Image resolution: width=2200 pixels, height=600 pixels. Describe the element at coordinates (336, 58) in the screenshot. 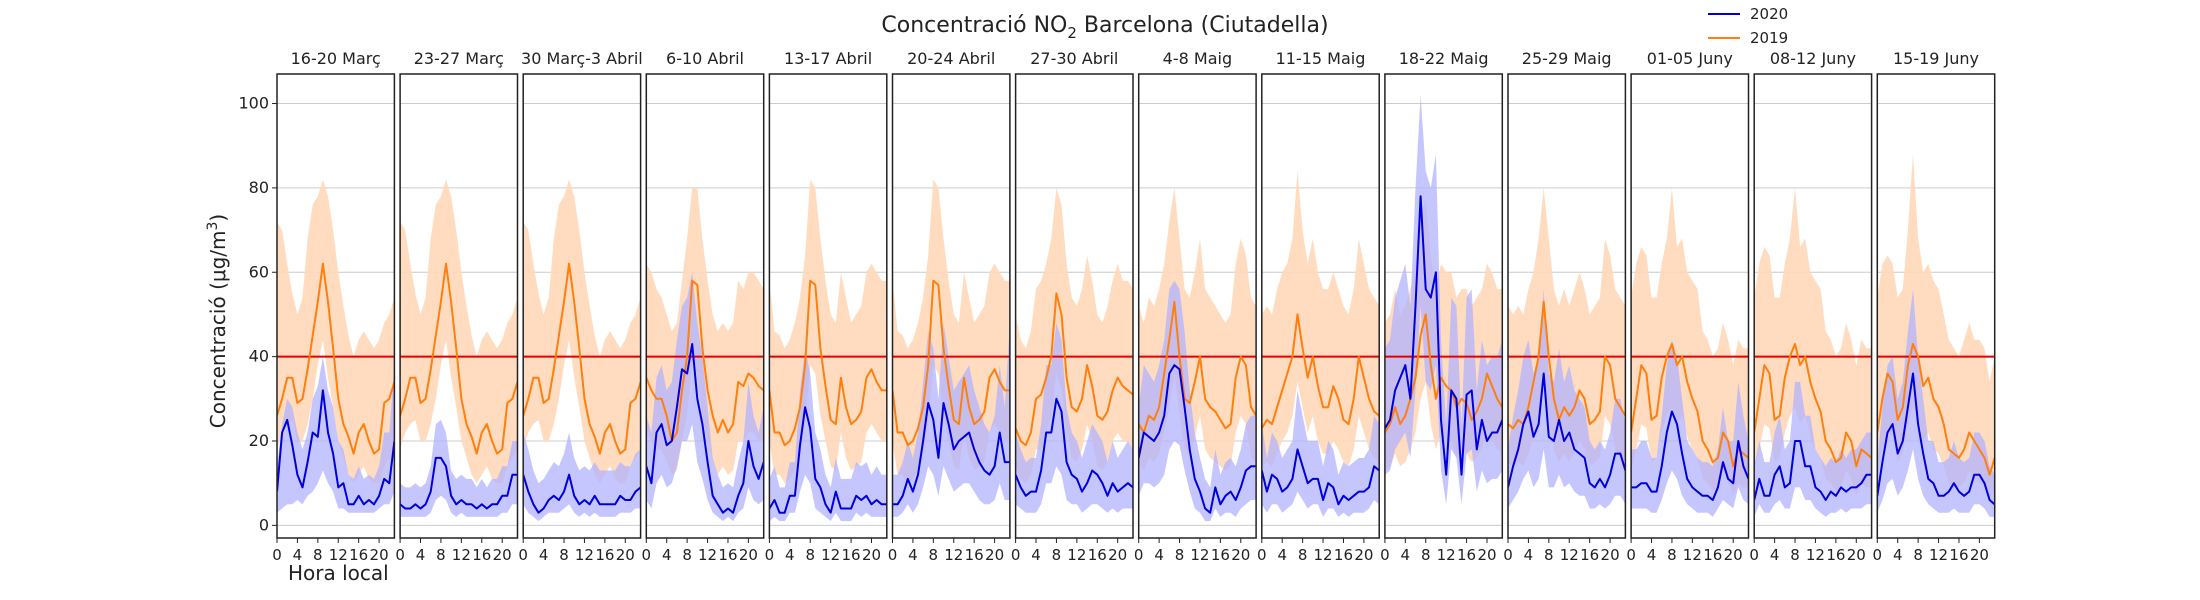

I see `panel-title: 16-20 Març` at that location.